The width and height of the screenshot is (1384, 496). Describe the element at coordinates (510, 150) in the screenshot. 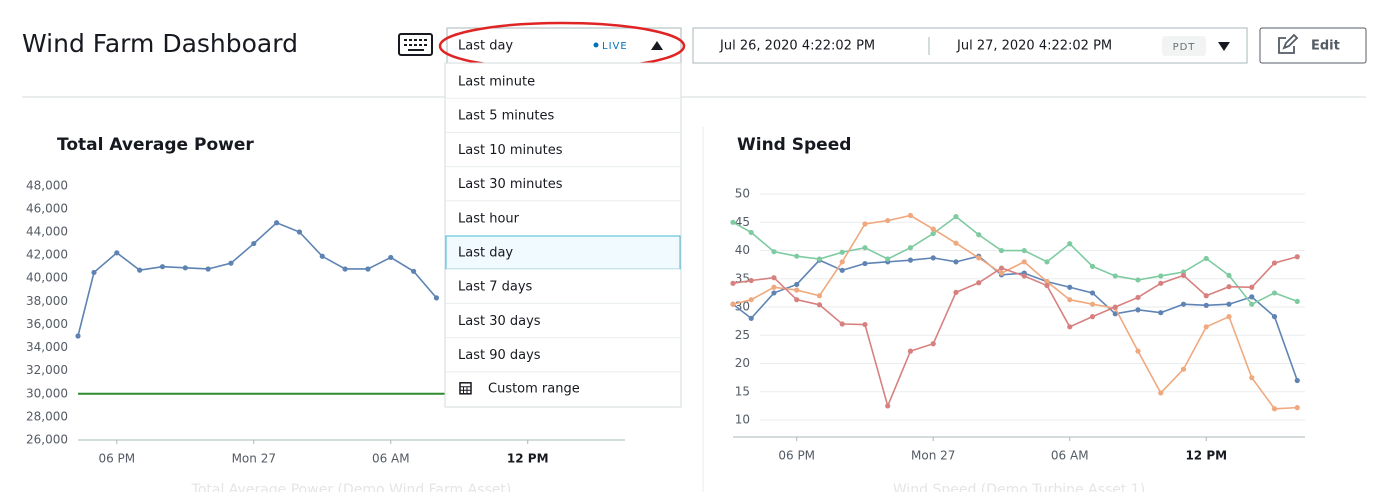

I see `menu-item: Last 10 minutes` at that location.